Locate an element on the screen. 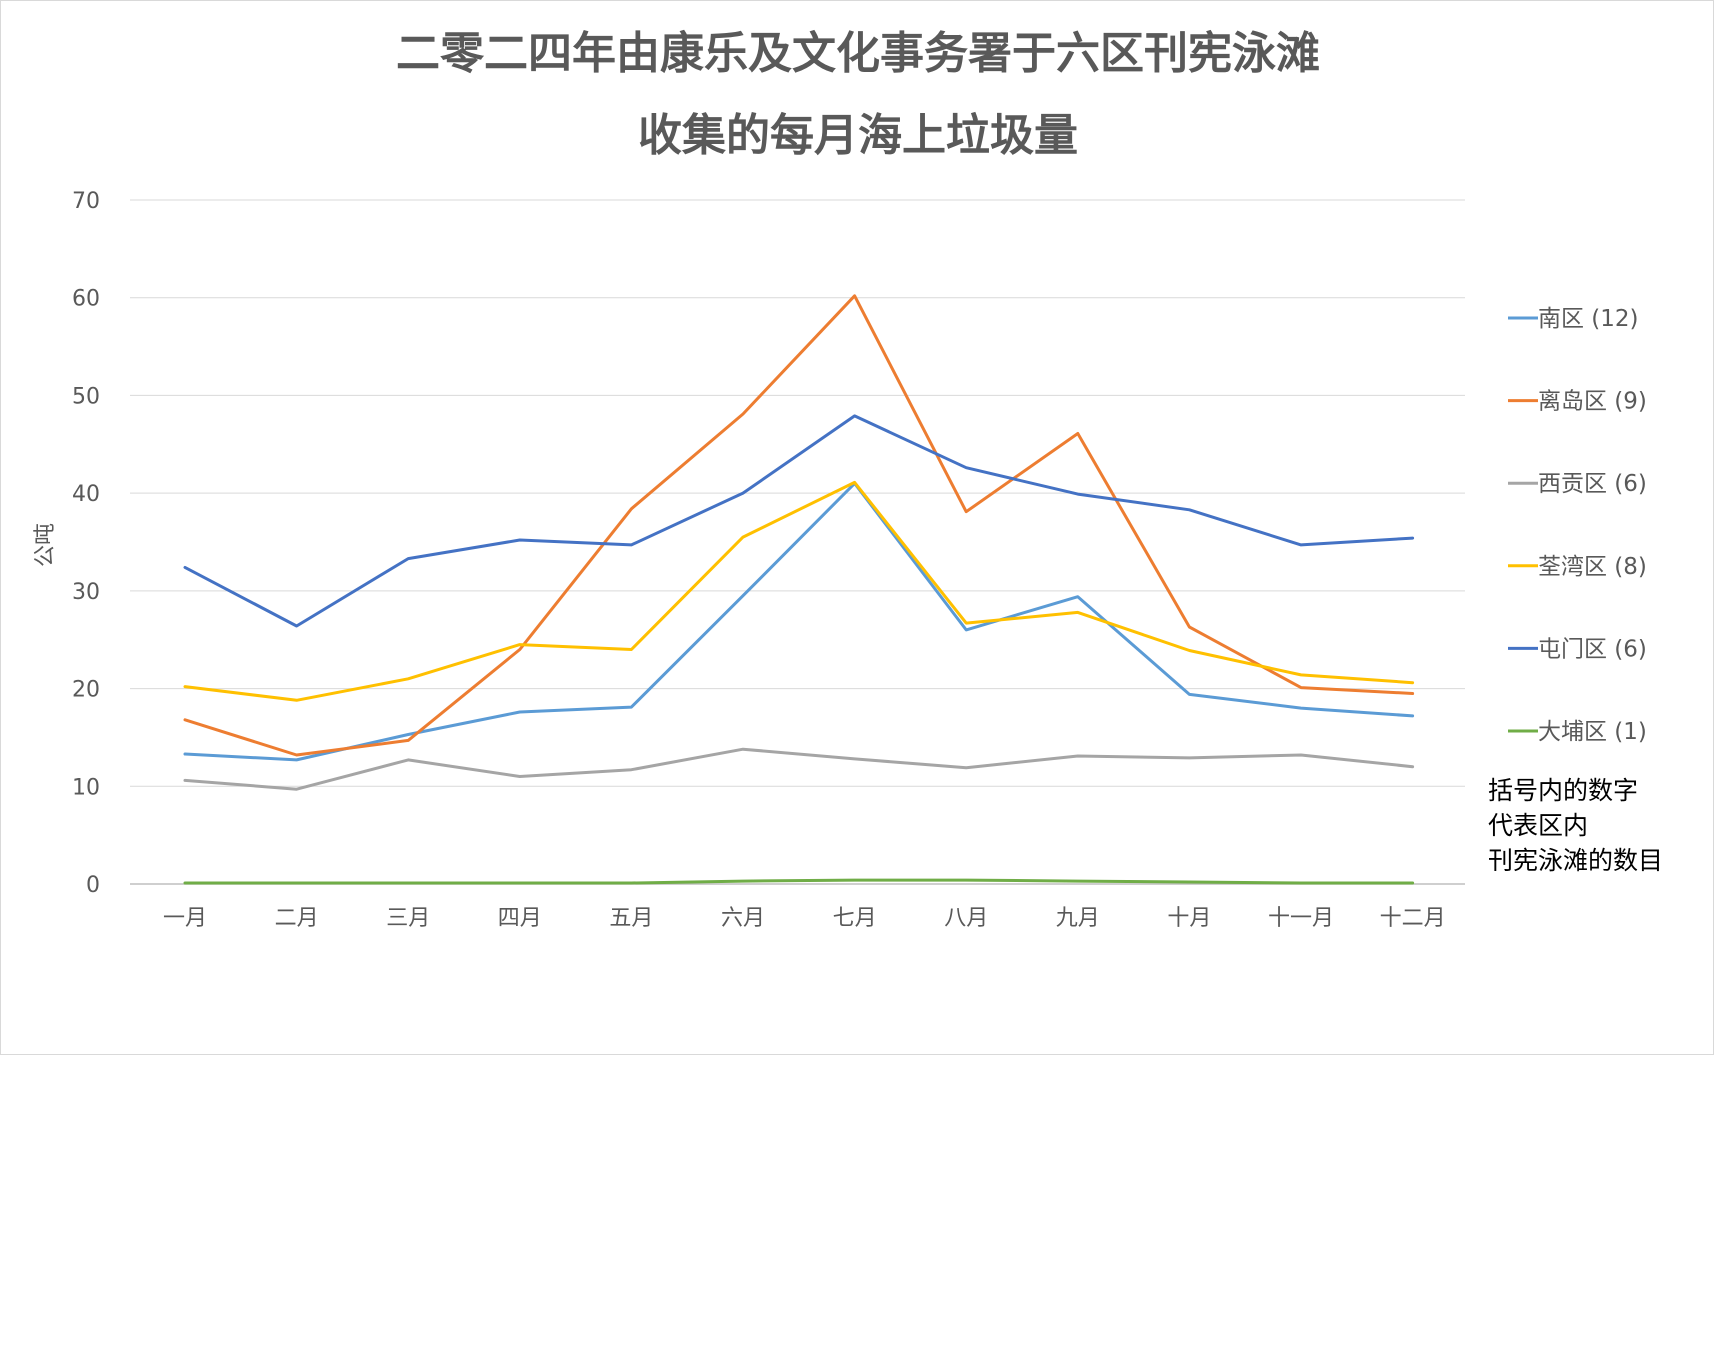  x-tick-label: 七月 is located at coordinates (855, 918).